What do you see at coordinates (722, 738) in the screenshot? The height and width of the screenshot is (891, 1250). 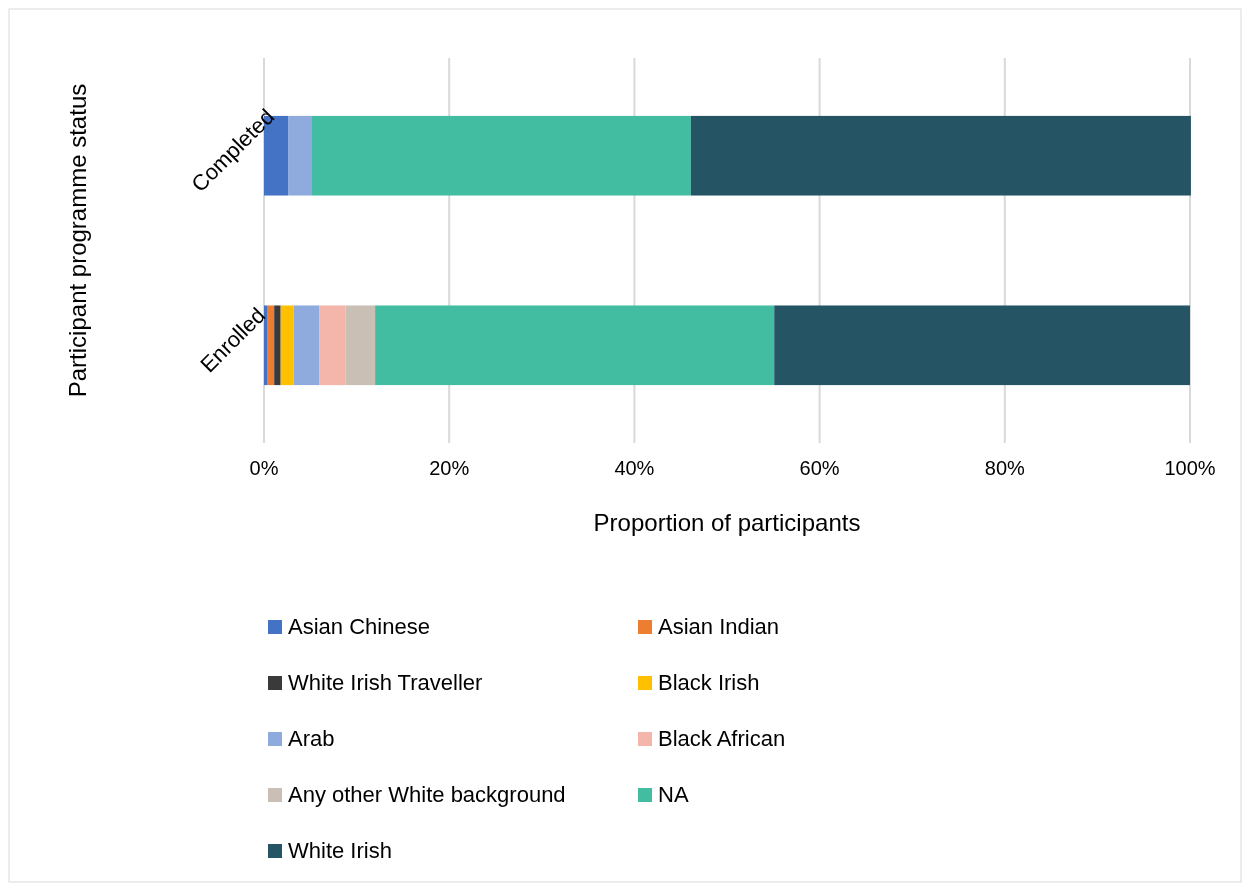 I see `legend-label: Black African` at bounding box center [722, 738].